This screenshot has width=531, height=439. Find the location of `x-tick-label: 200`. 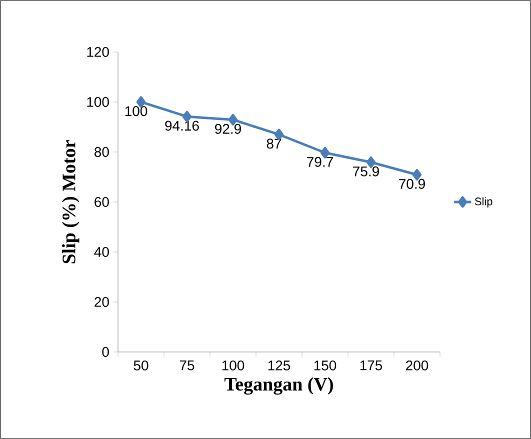

x-tick-label: 200 is located at coordinates (417, 365).